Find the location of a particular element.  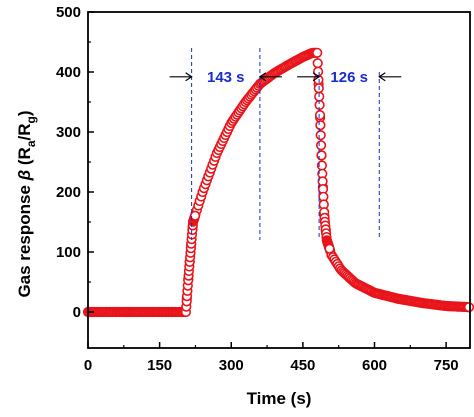

y-tick-label: 300 is located at coordinates (68, 132).